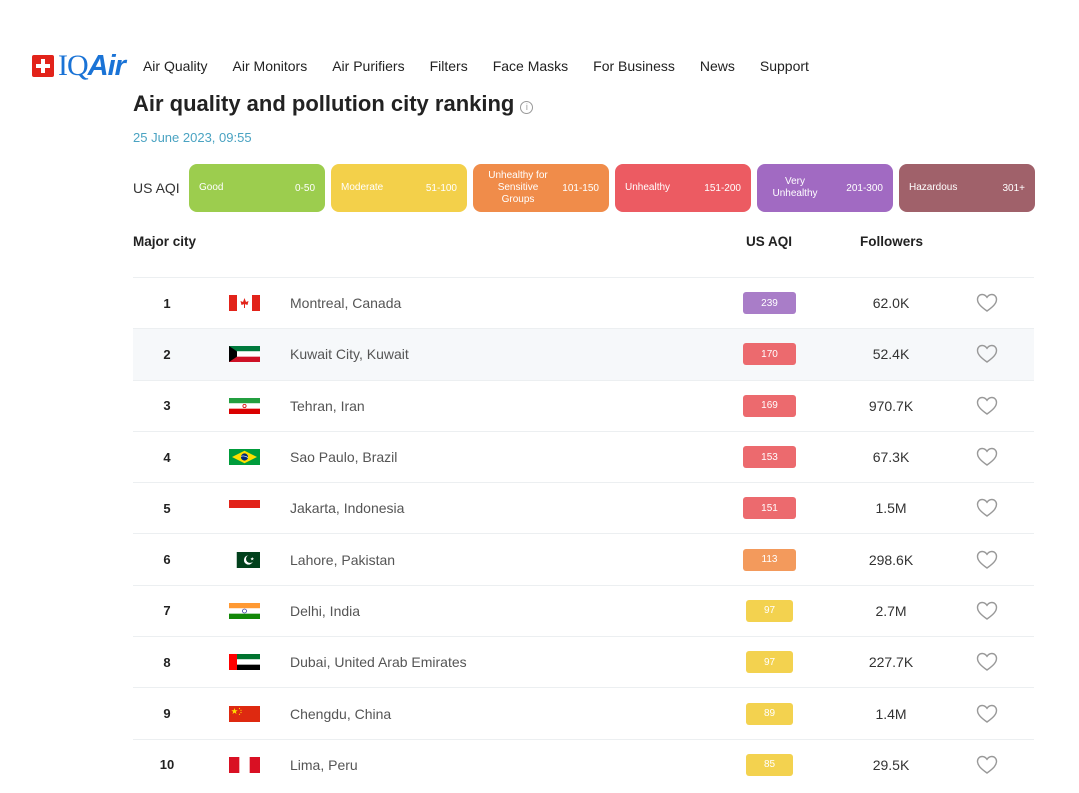 The image size is (1079, 793). Describe the element at coordinates (167, 662) in the screenshot. I see `rank-number: 8` at that location.